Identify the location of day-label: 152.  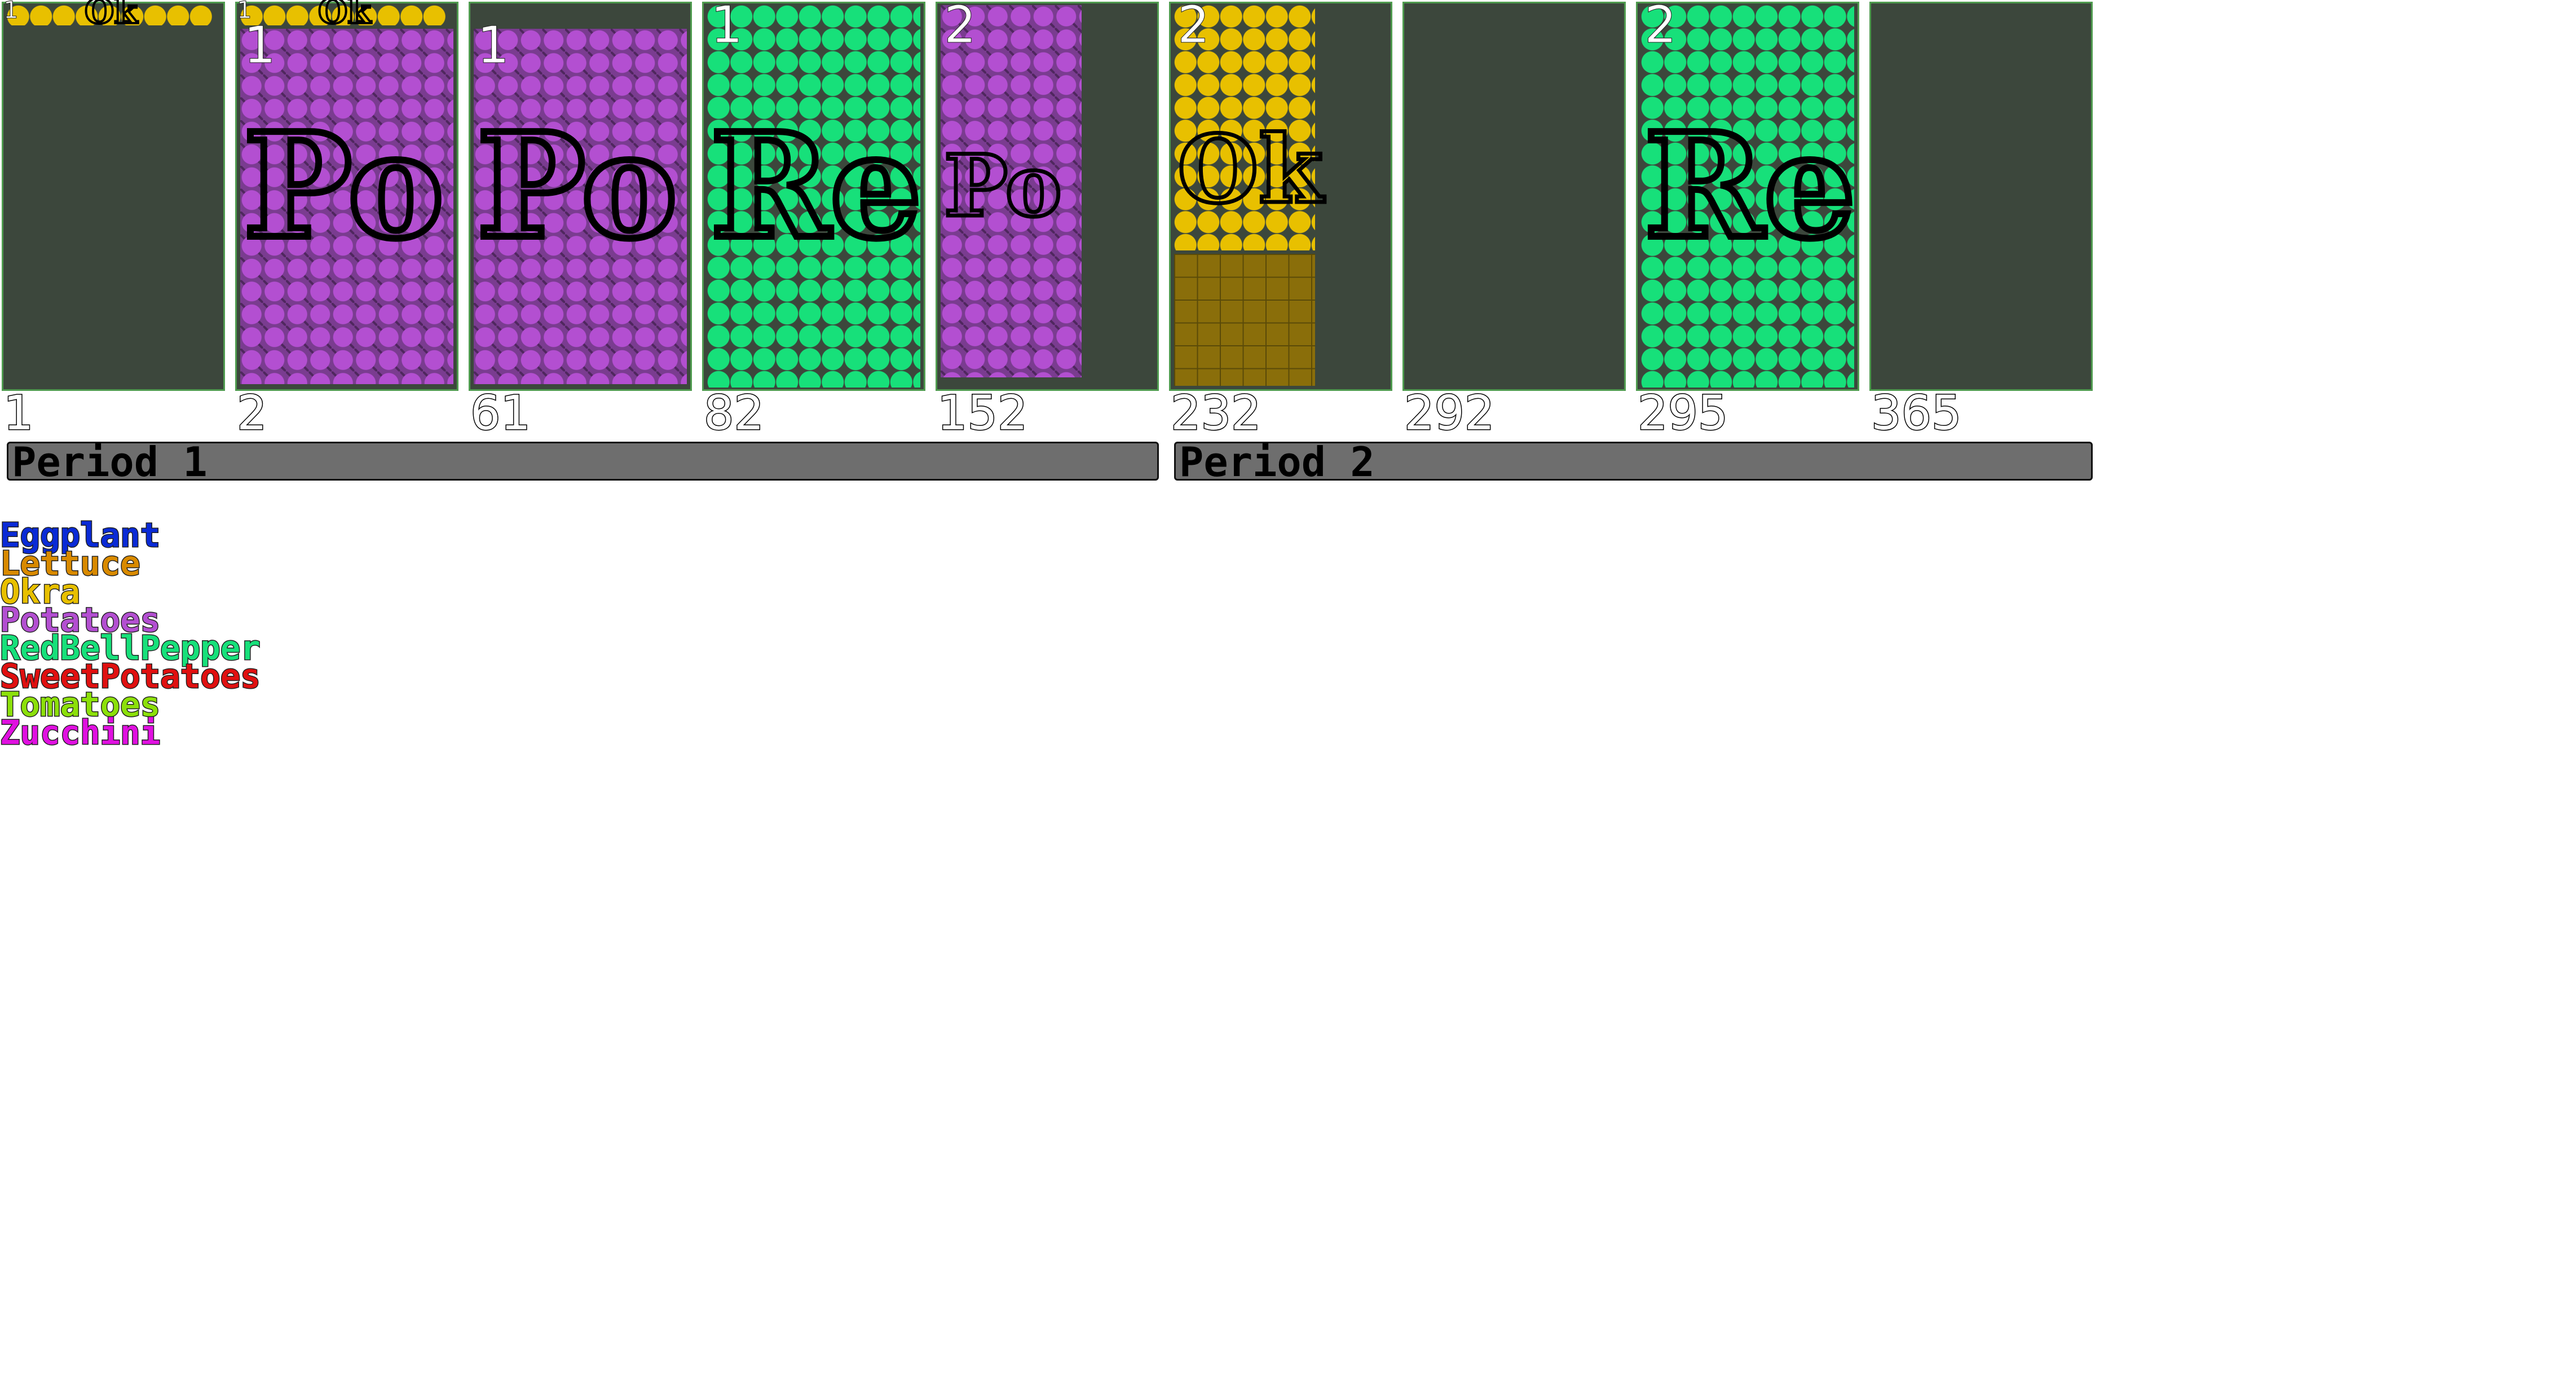
(982, 413).